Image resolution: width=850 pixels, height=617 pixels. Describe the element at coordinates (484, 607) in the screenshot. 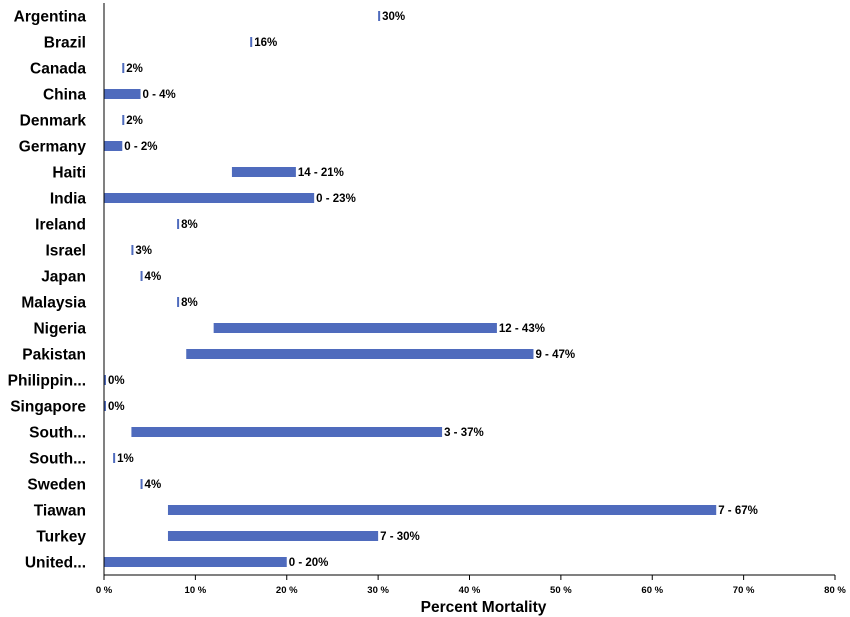

I see `x-axis-title: Percent Mortality` at that location.